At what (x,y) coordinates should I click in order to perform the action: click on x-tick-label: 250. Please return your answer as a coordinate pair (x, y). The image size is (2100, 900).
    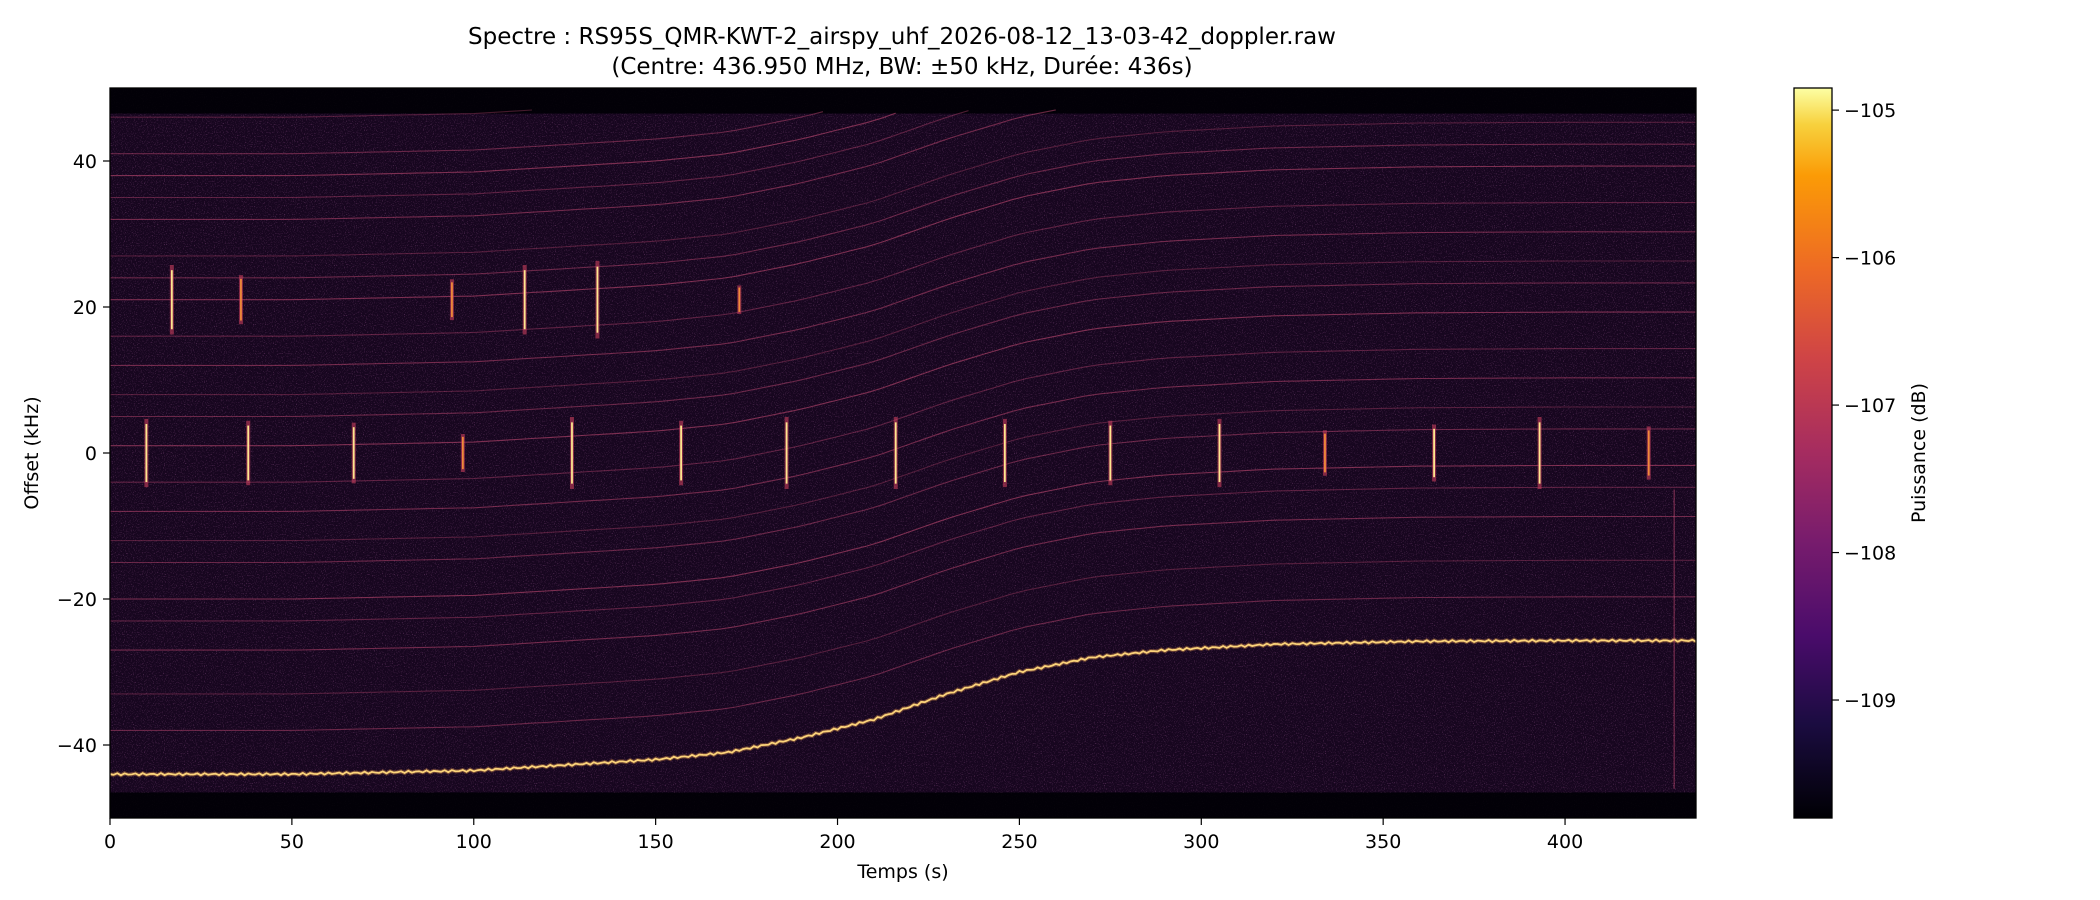
    Looking at the image, I should click on (1019, 842).